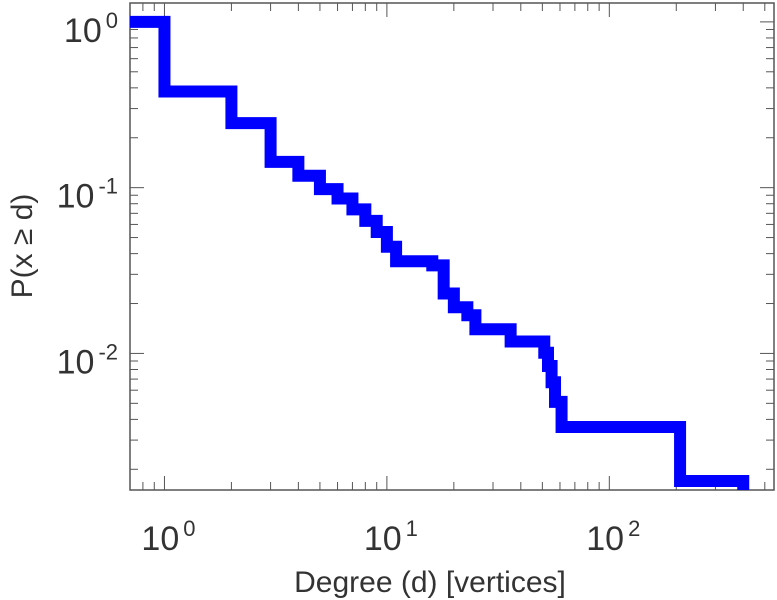  I want to click on y-axis-label: P(x ≥ d), so click(22, 246).